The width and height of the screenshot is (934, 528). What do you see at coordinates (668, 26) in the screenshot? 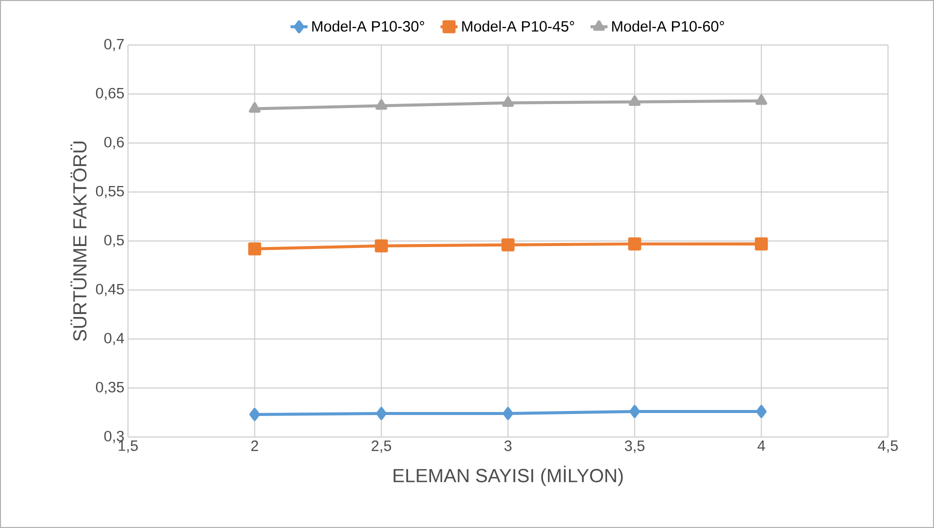
I see `legend-label: Model-A P10-60°` at bounding box center [668, 26].